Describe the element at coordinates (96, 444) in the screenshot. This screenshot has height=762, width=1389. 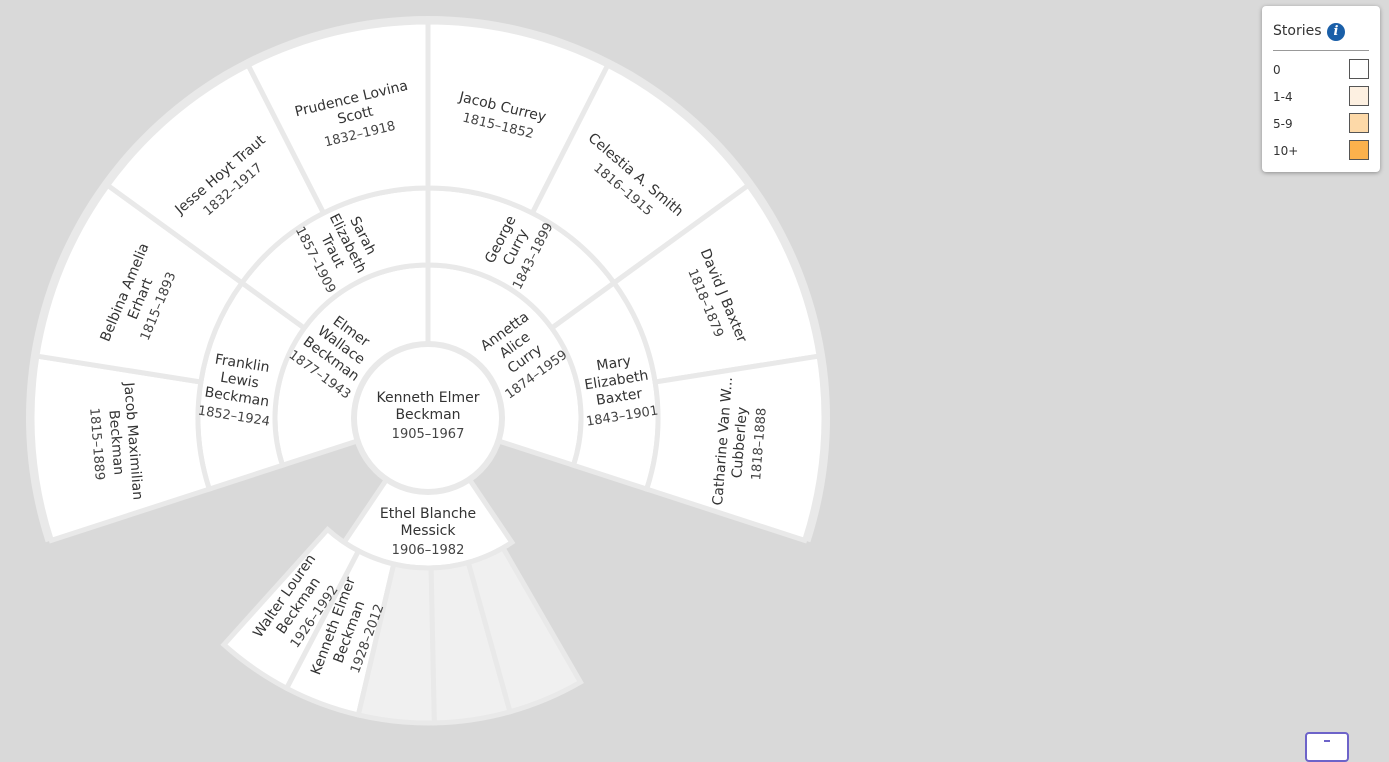
I see `person-dates: 1815–1889` at that location.